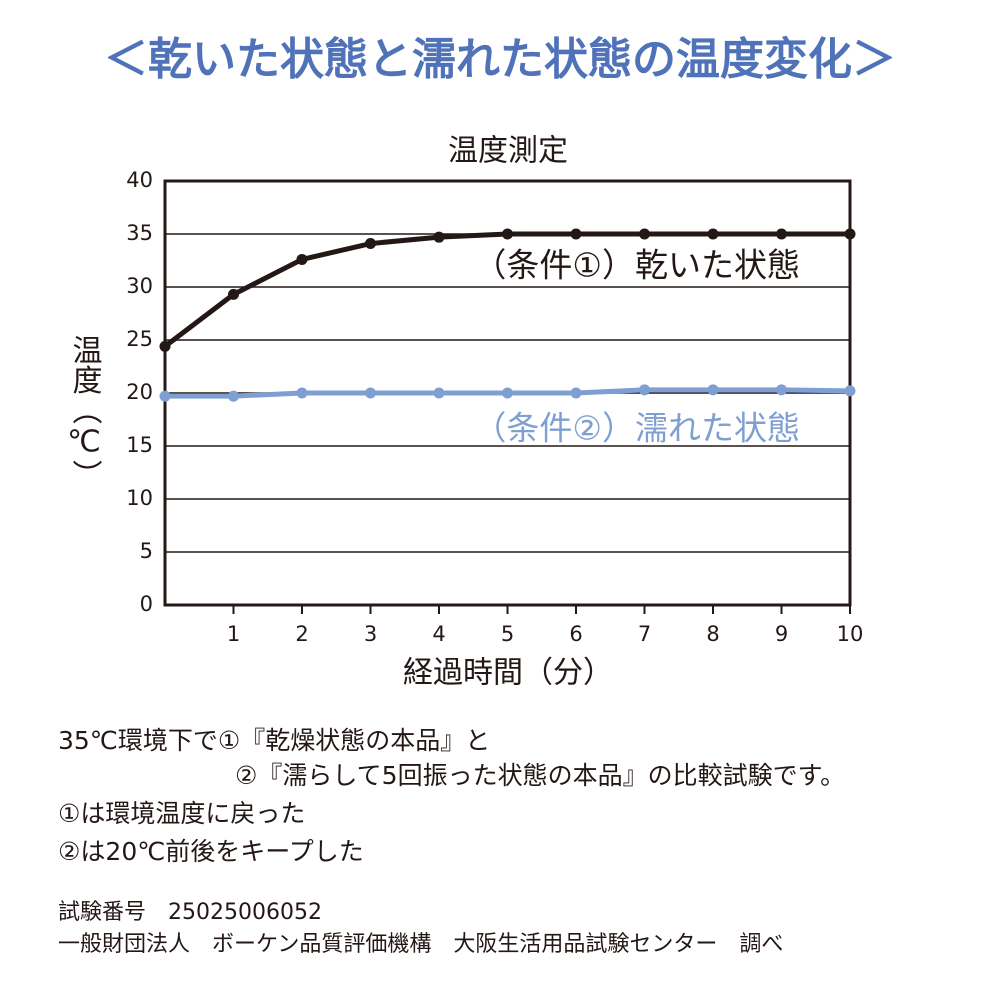  Describe the element at coordinates (274, 740) in the screenshot. I see `note: 35℃環境下で①『乾燥状態の本品』と` at that location.